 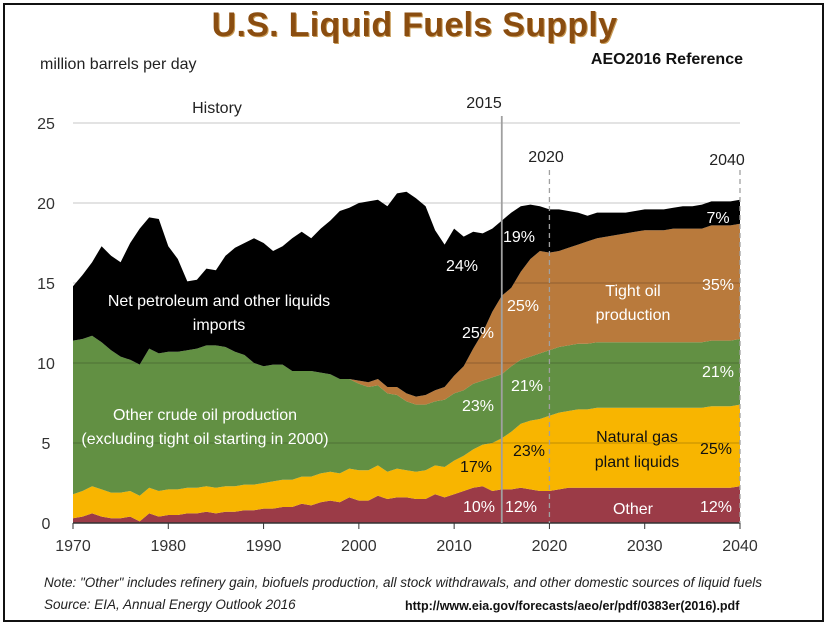 What do you see at coordinates (478, 406) in the screenshot?
I see `pct-2015-crude-label: 23%` at bounding box center [478, 406].